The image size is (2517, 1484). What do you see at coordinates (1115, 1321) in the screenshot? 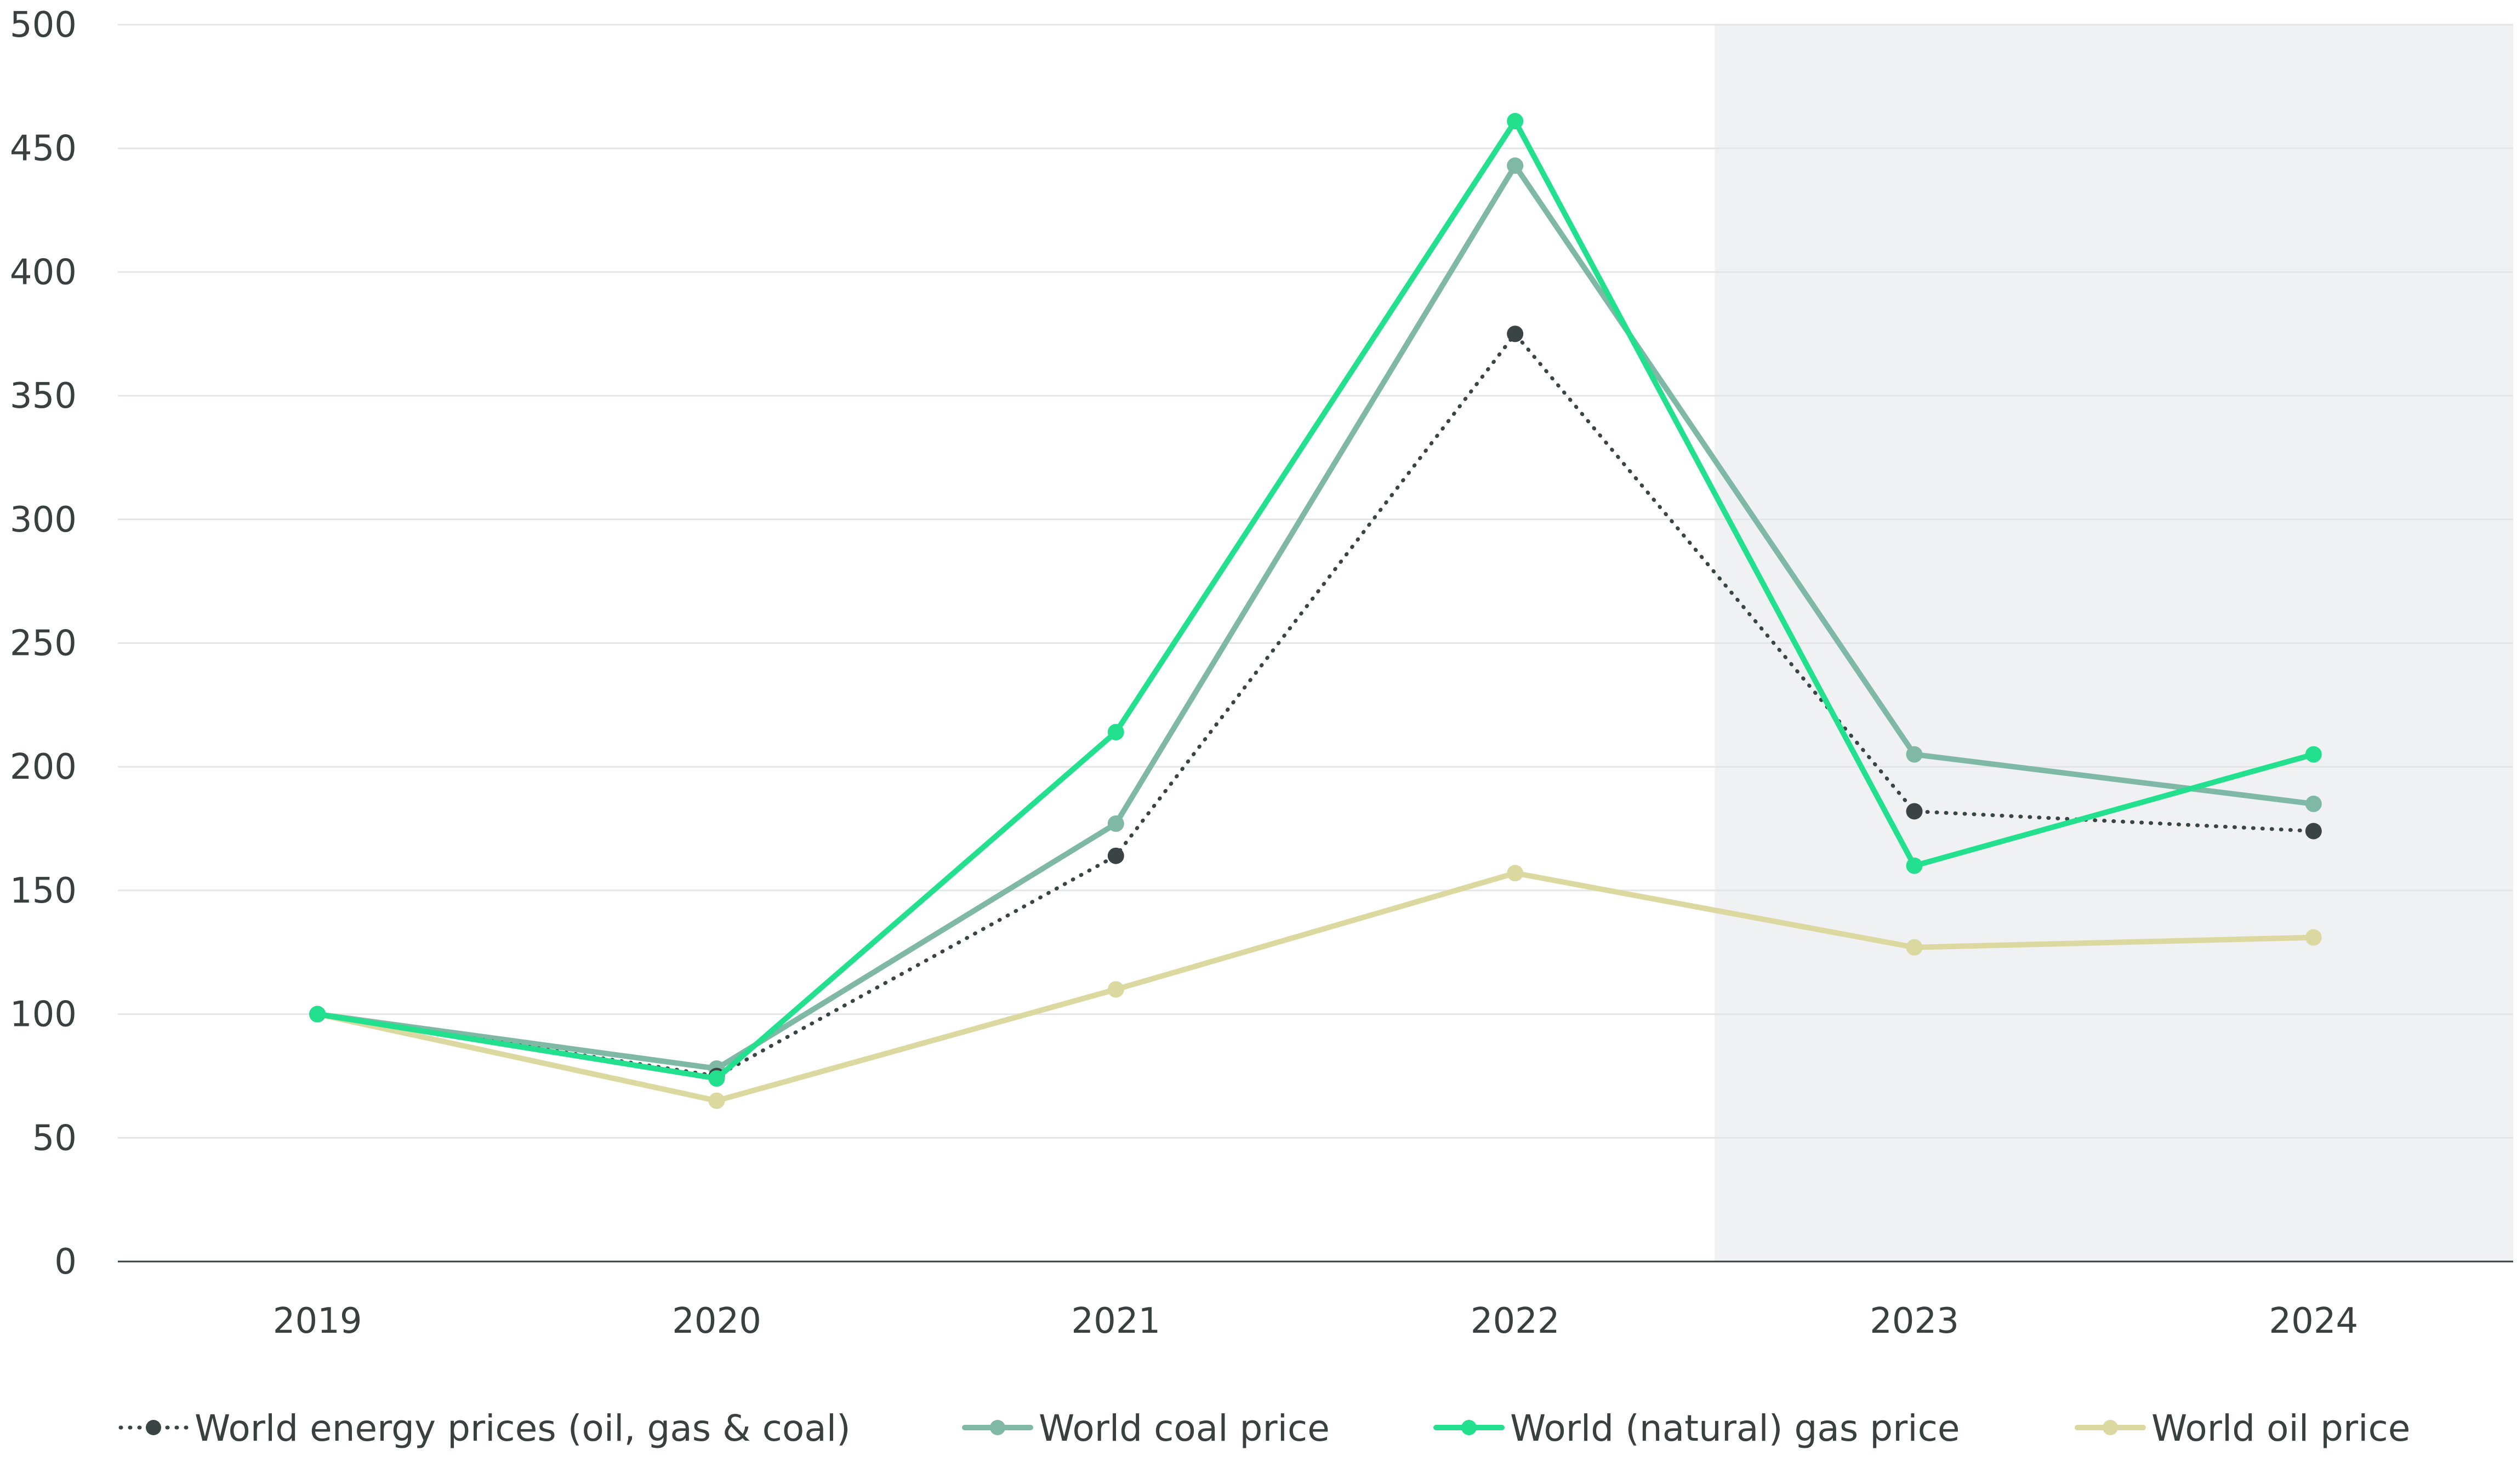
I see `x-tick-label: 2021` at bounding box center [1115, 1321].